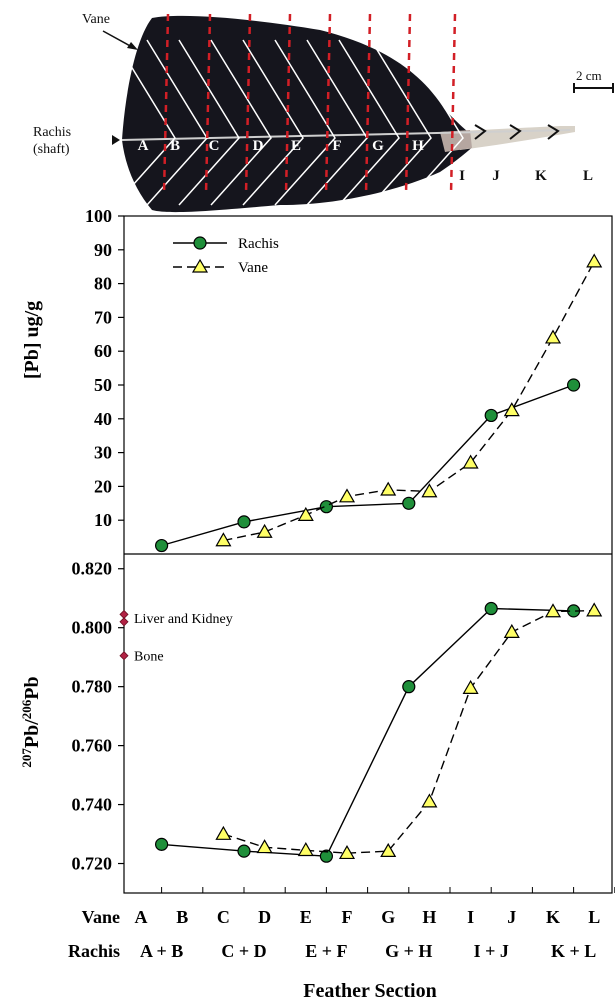 The width and height of the screenshot is (615, 1007). What do you see at coordinates (409, 731) in the screenshot?
I see `series-line` at bounding box center [409, 731].